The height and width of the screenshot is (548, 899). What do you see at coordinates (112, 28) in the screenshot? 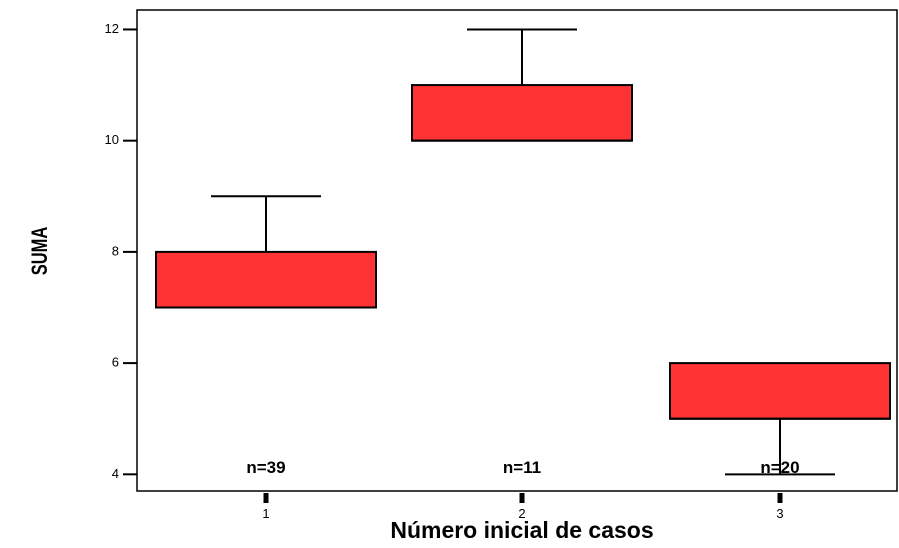
I see `y-tick-label: 12` at bounding box center [112, 28].